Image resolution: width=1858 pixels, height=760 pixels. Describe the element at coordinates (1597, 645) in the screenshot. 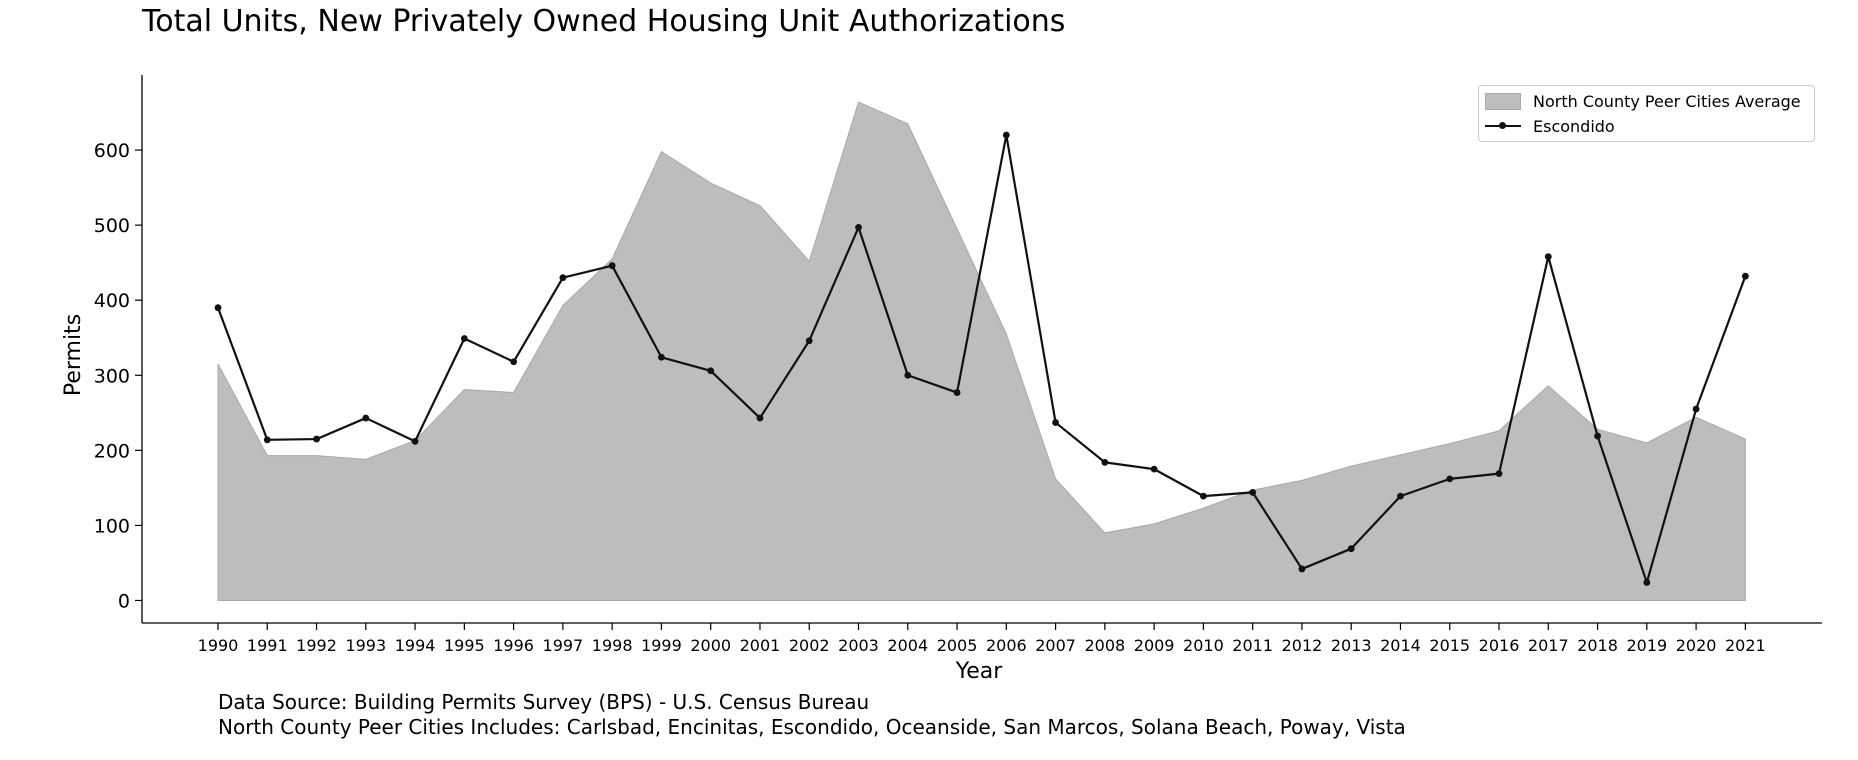

I see `x-tick-label: 2018` at that location.